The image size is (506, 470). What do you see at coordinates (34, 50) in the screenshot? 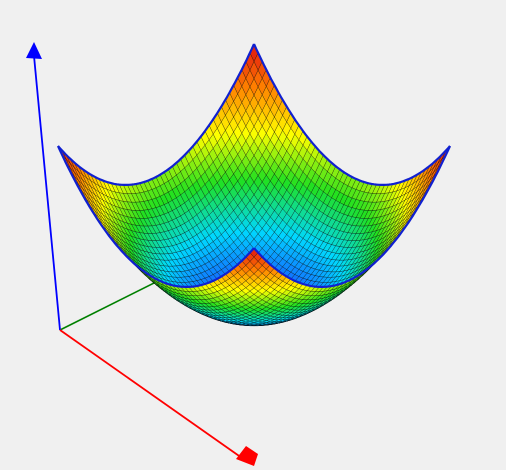
I see `z-axis-arrowhead` at bounding box center [34, 50].